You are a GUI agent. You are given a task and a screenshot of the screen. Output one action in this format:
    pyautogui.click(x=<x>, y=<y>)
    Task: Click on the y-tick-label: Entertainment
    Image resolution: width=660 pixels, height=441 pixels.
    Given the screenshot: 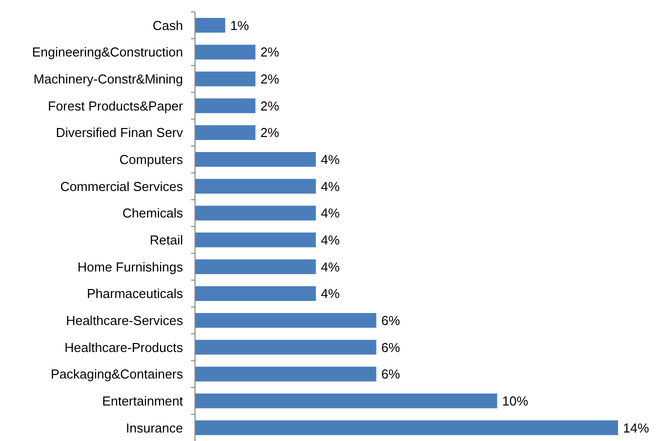 What is the action you would take?
    pyautogui.click(x=143, y=400)
    